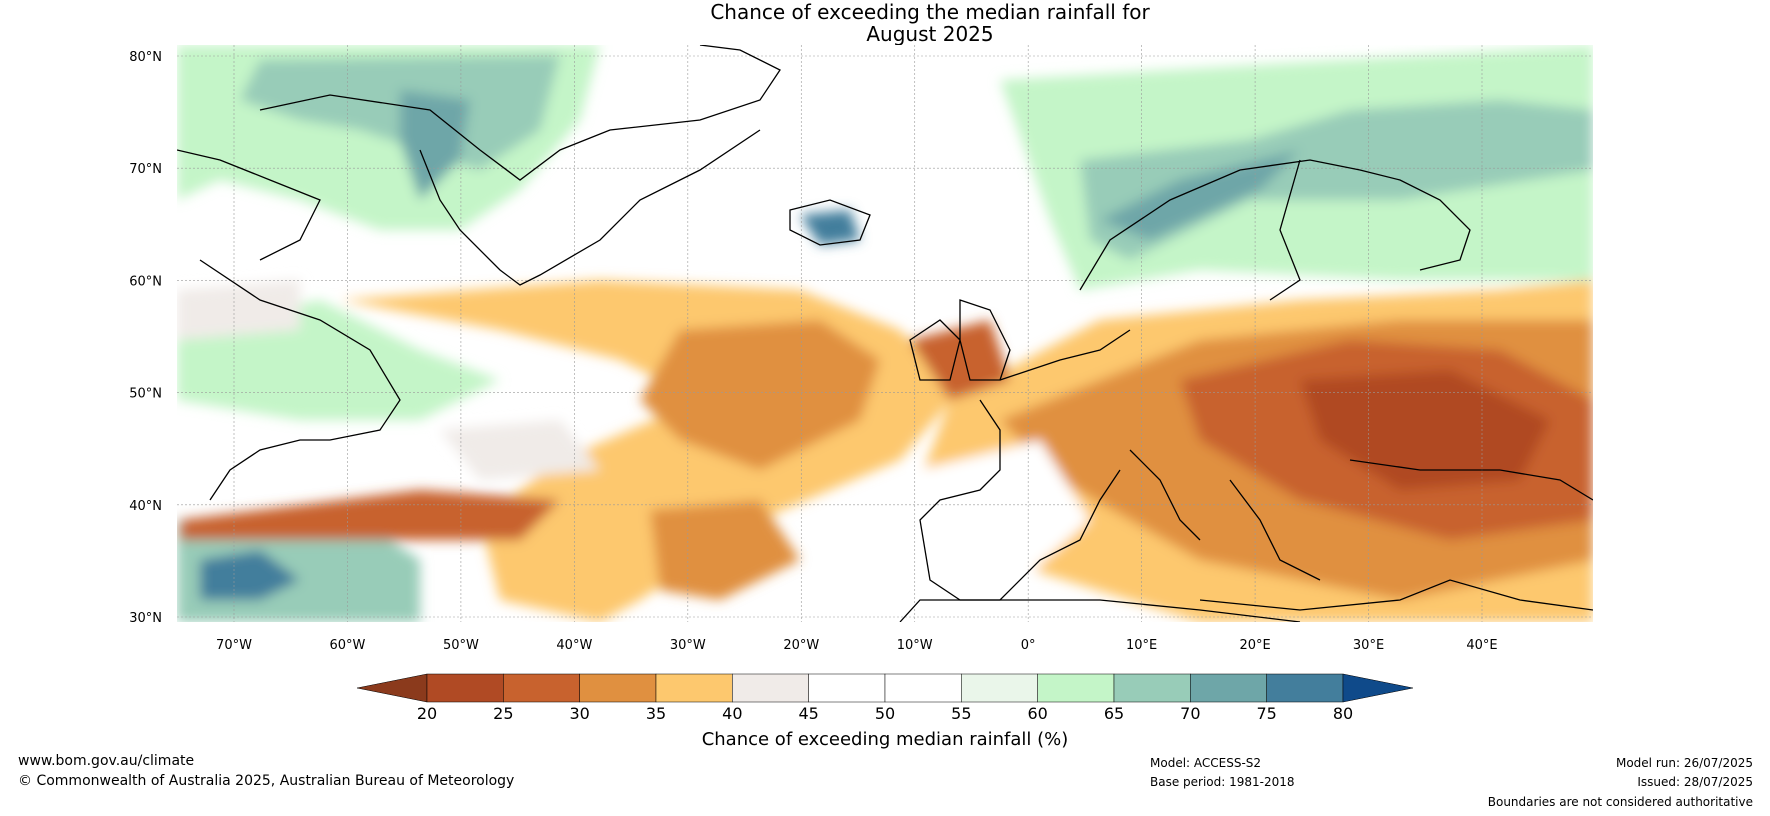  I want to click on dry-region-eastern-europe, so click(1425, 430).